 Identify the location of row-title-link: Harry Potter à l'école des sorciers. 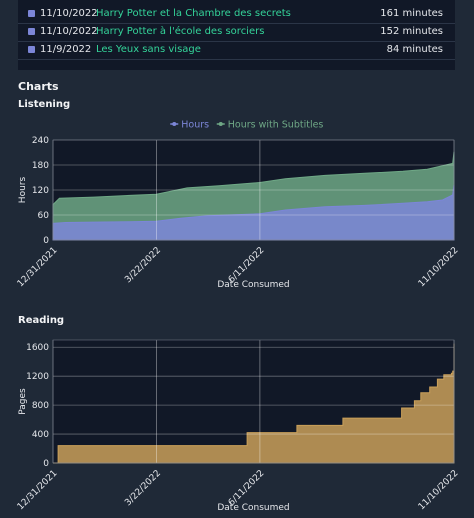
(180, 31).